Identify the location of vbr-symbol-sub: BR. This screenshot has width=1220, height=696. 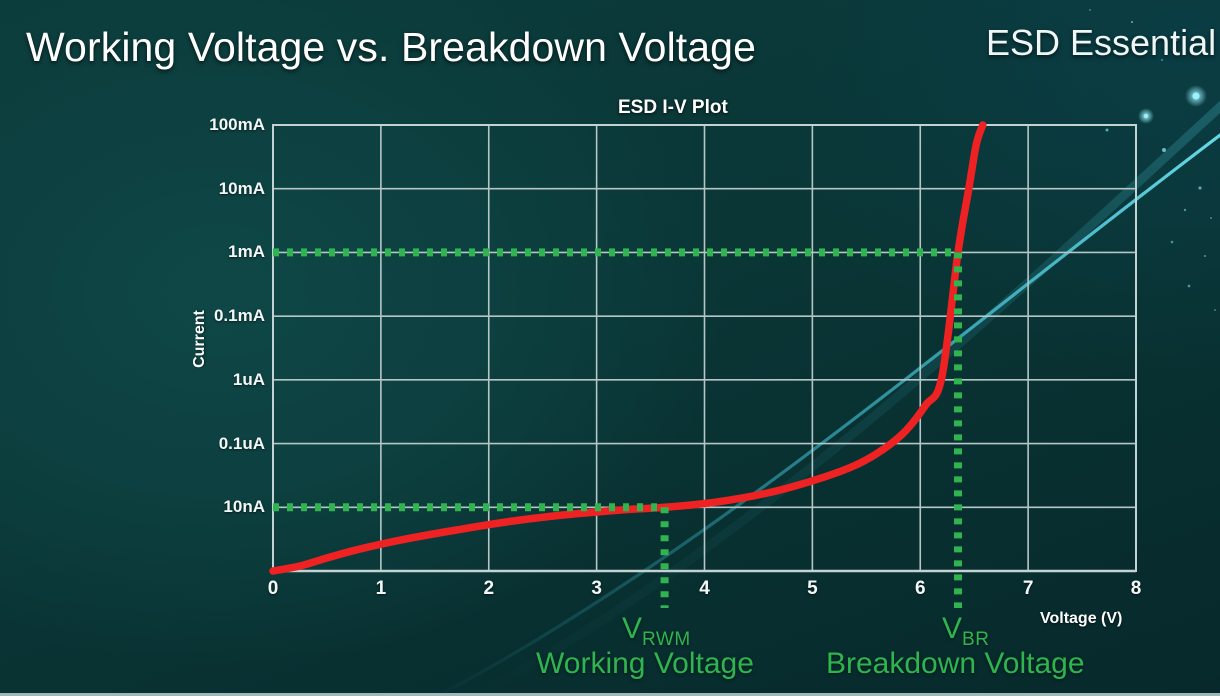
(976, 639).